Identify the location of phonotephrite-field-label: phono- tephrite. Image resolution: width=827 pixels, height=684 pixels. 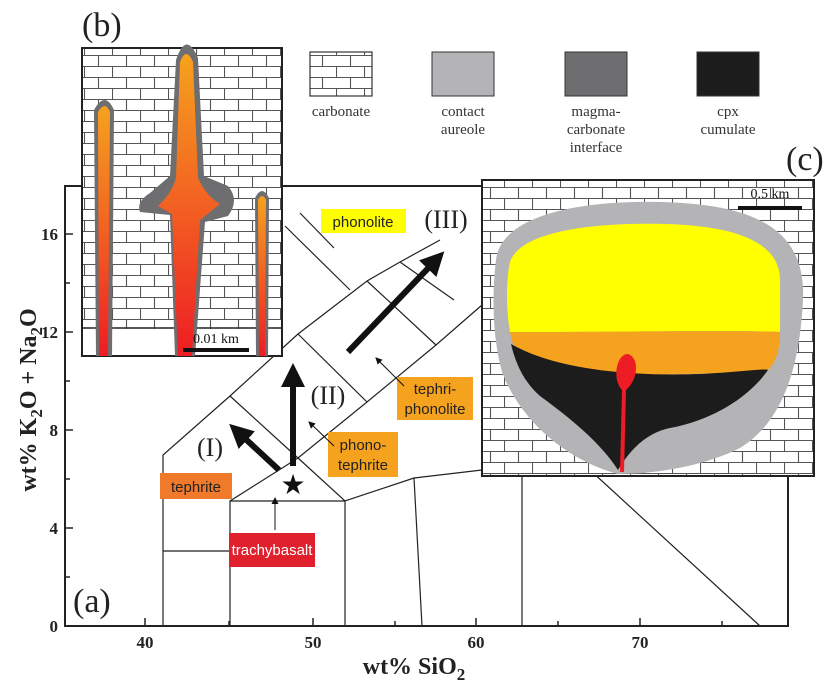
(363, 454).